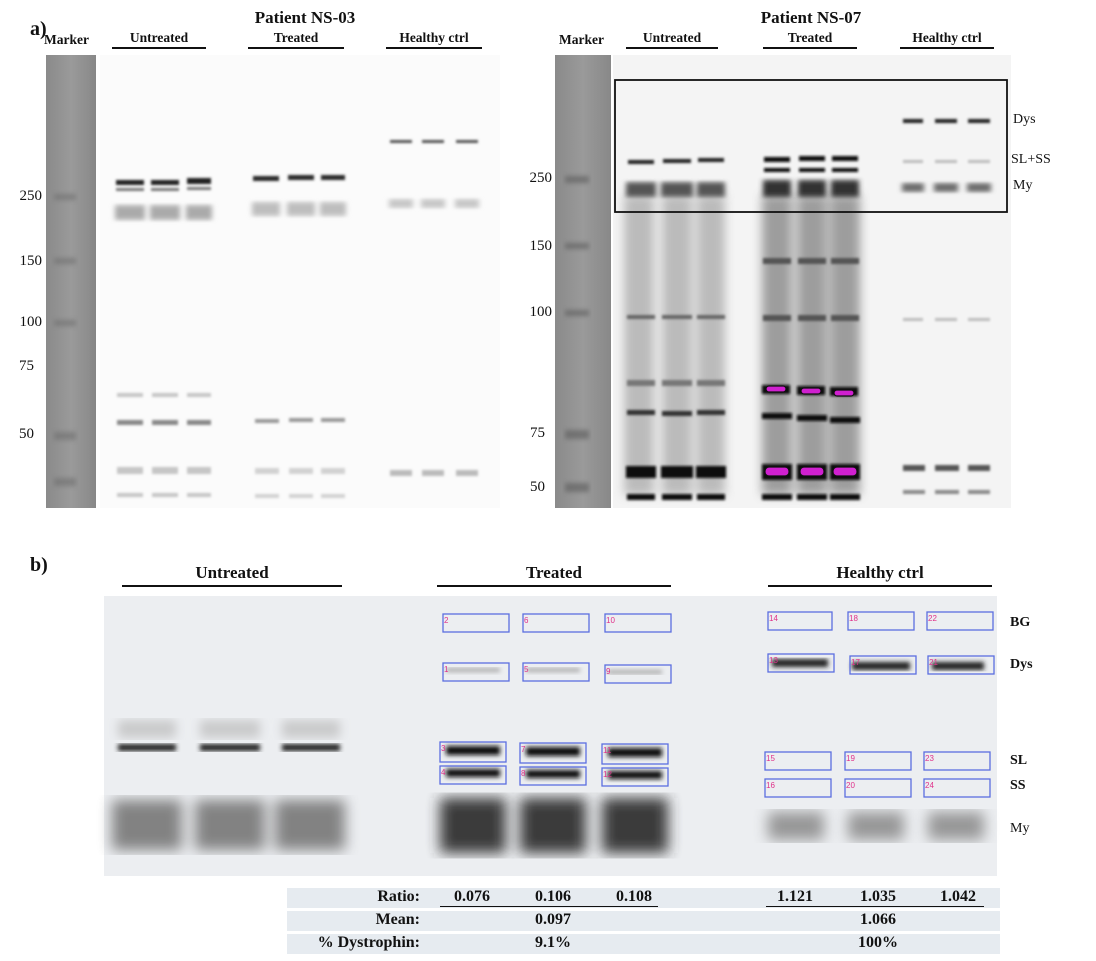 Image resolution: width=1096 pixels, height=961 pixels. I want to click on b-group-untreated: Untreated, so click(232, 575).